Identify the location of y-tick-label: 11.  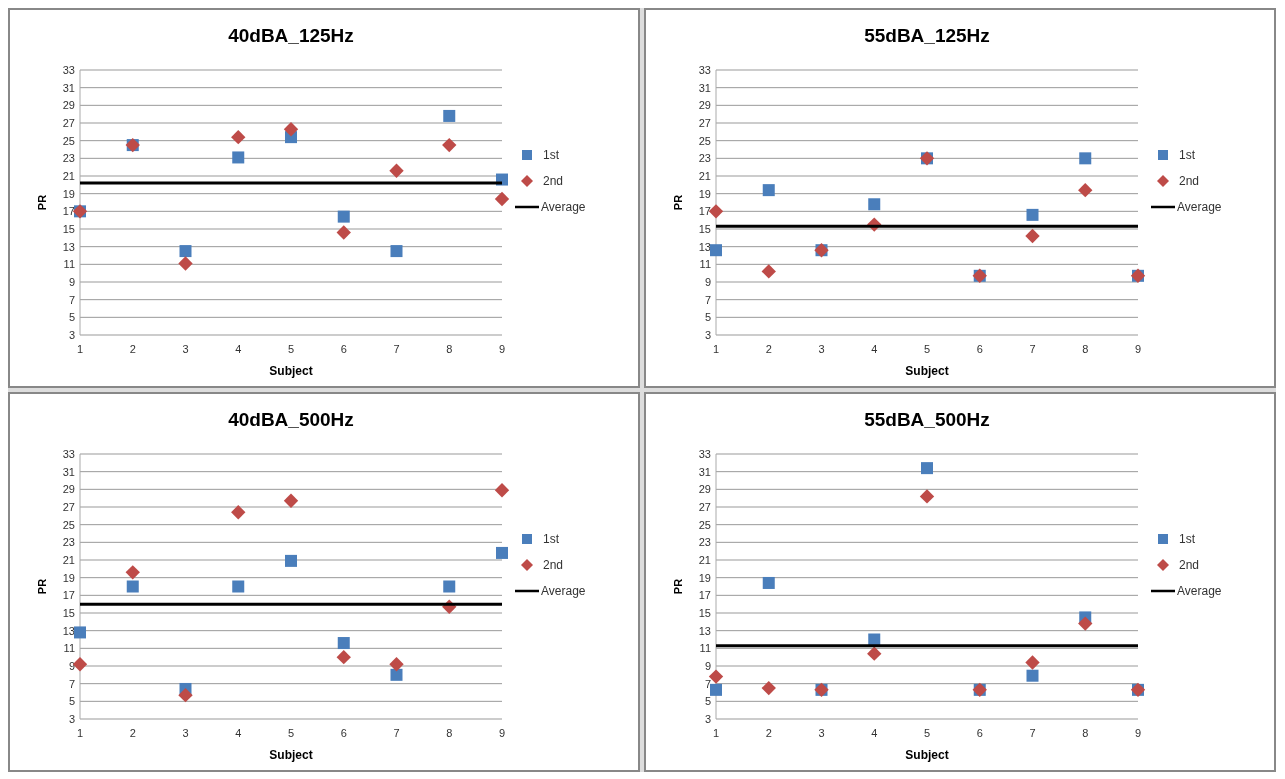
(69, 648).